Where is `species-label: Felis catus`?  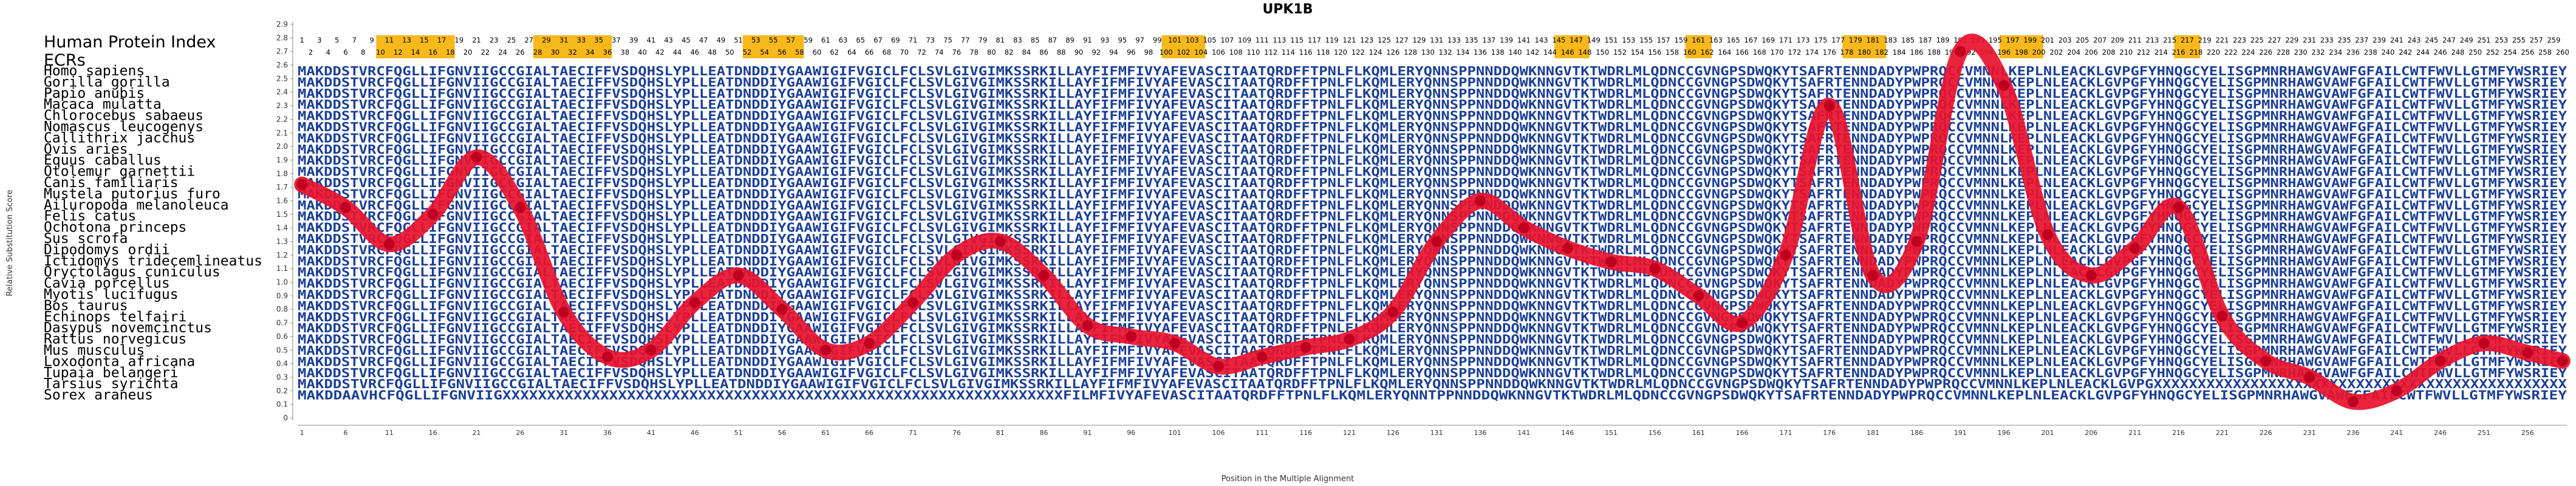 species-label: Felis catus is located at coordinates (90, 216).